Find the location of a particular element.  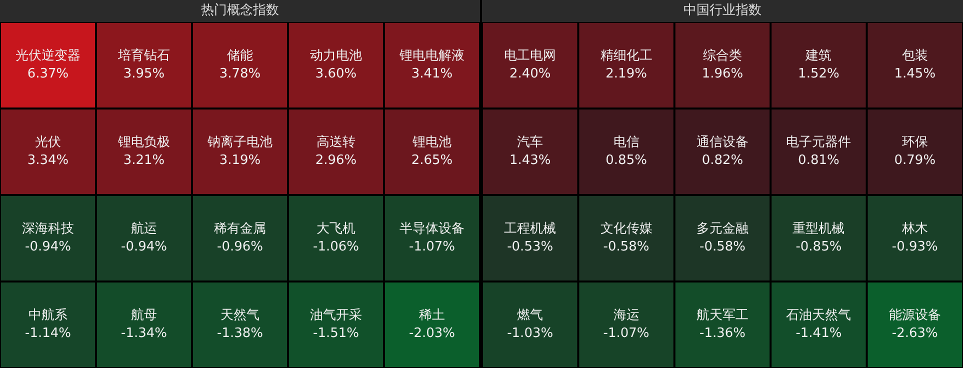

data-label: 3.19% is located at coordinates (240, 160).